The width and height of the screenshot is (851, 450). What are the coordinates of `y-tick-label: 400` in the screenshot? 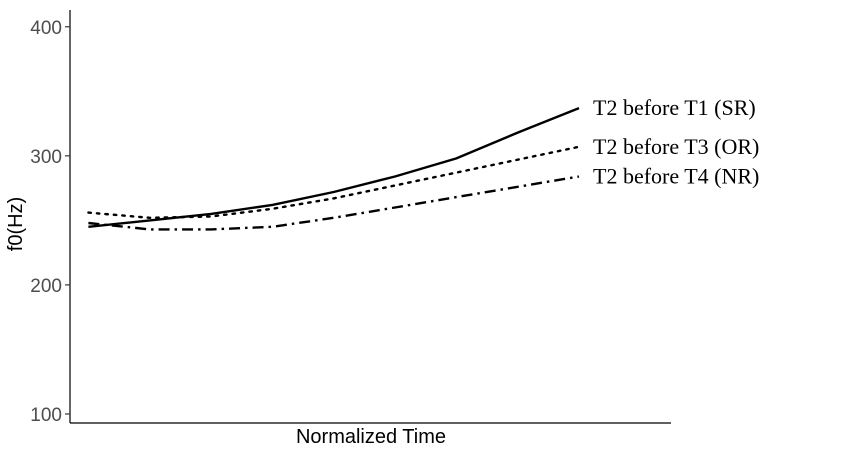 It's located at (46, 28).